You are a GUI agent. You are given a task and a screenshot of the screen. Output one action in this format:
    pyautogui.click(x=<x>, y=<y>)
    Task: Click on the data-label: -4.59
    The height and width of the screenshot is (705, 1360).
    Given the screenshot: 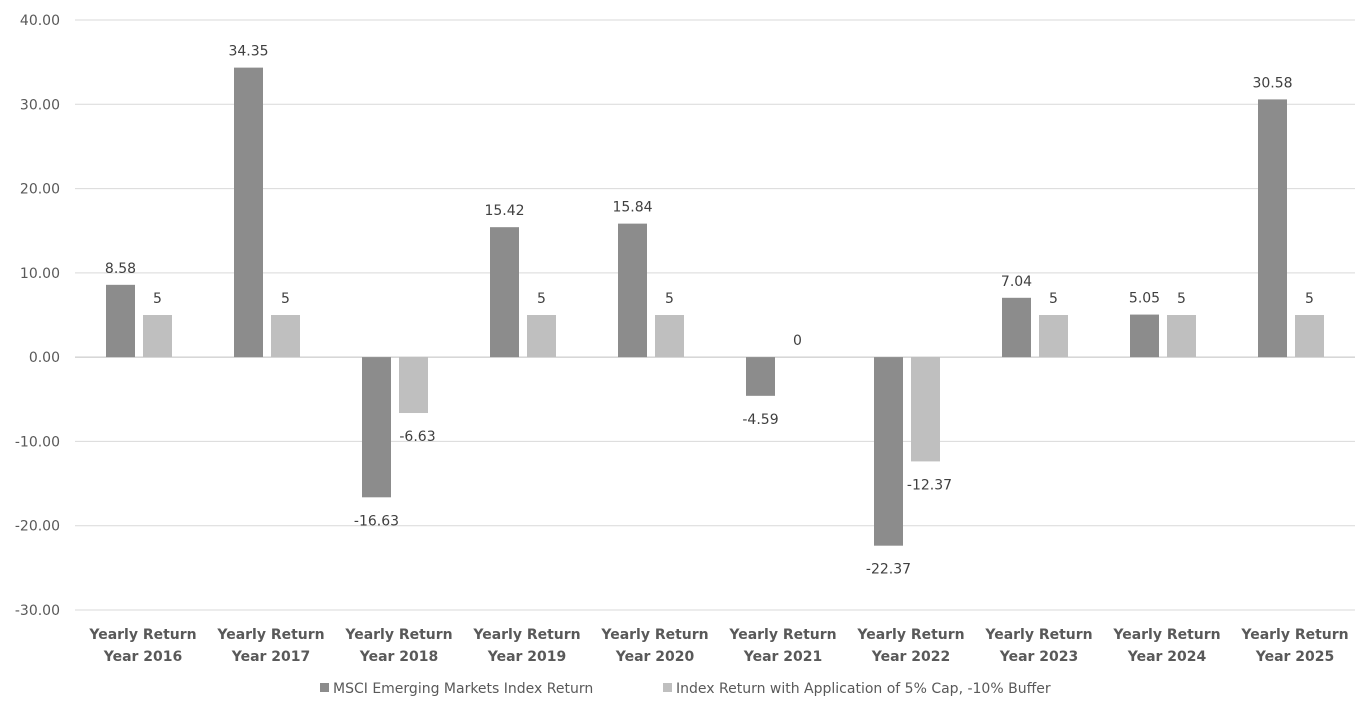 What is the action you would take?
    pyautogui.click(x=760, y=420)
    